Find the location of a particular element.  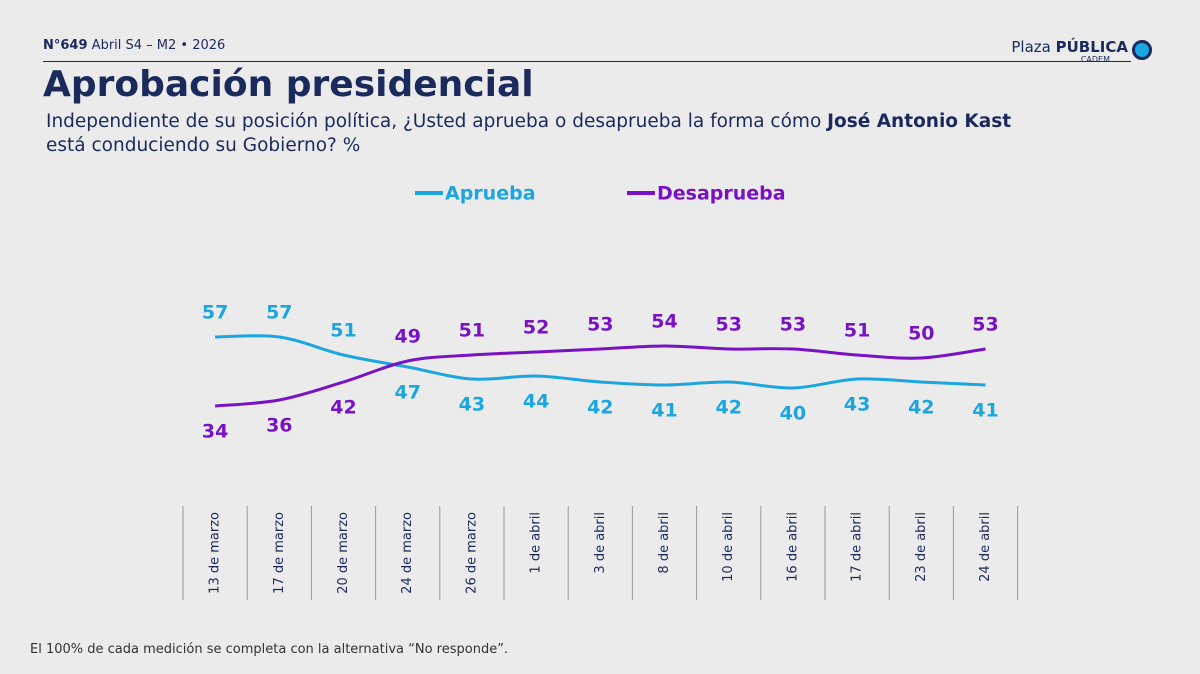

x-tick-label: 17 de abril is located at coordinates (857, 547).